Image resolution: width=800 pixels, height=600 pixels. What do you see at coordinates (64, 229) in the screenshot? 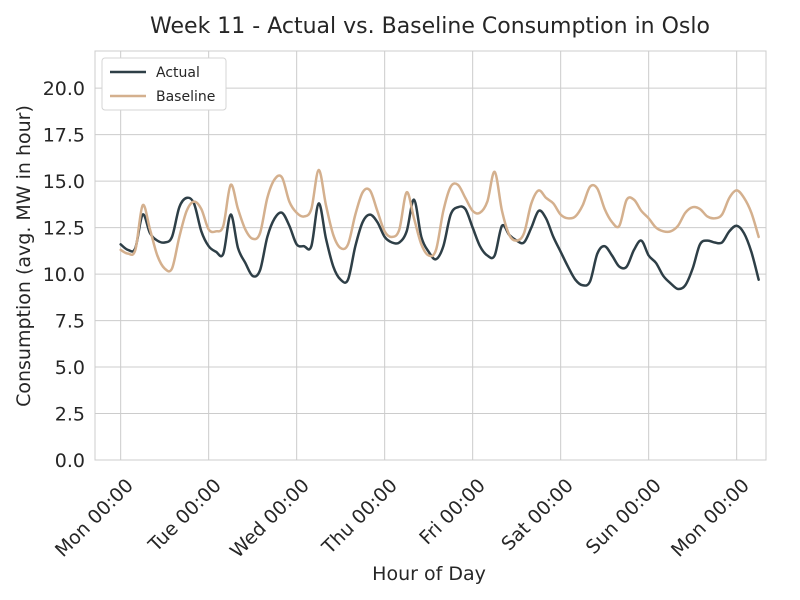
I see `y-tick-label: 12.5` at bounding box center [64, 229].